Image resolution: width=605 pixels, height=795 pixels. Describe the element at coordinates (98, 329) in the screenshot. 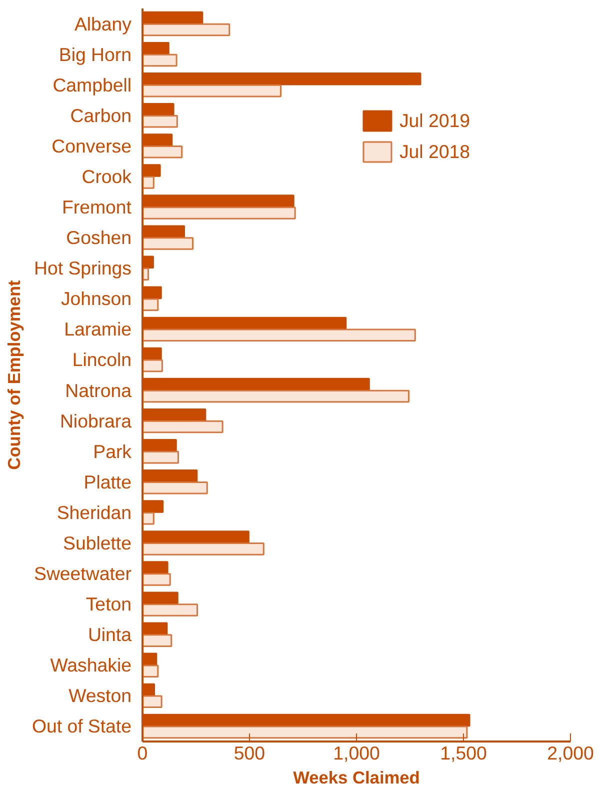

I see `y-tick-label: Laramie` at that location.